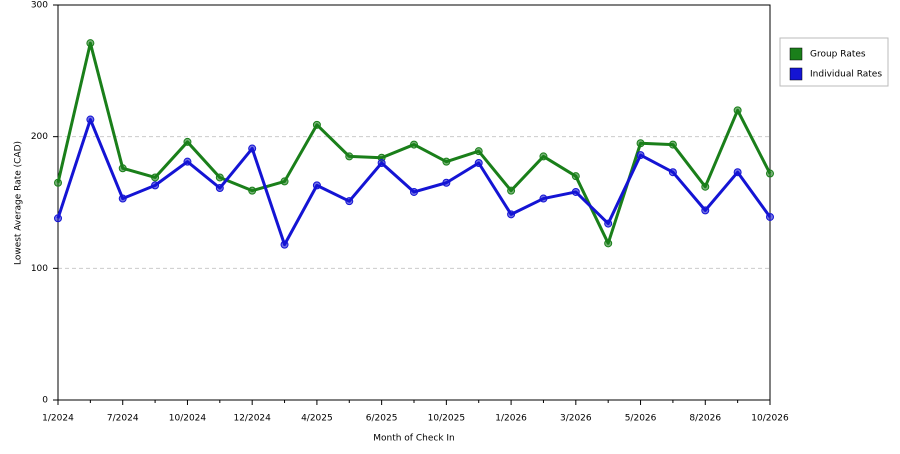 This screenshot has width=900, height=454. I want to click on y-tick-label: 300, so click(39, 6).